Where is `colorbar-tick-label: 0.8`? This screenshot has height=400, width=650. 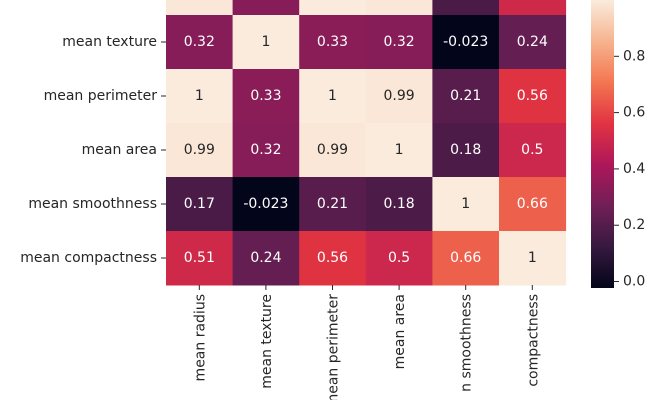 colorbar-tick-label: 0.8 is located at coordinates (634, 56).